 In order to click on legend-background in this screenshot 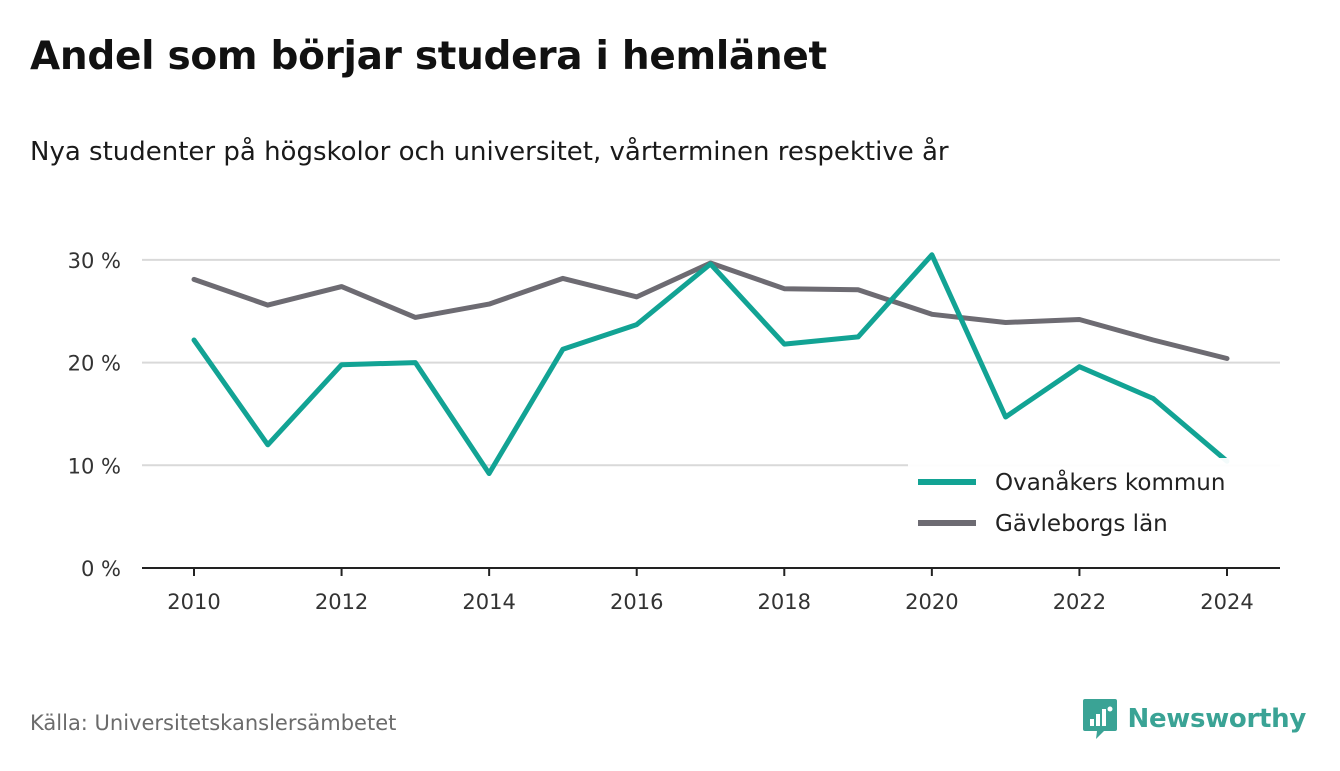, I will do `click(1099, 504)`.